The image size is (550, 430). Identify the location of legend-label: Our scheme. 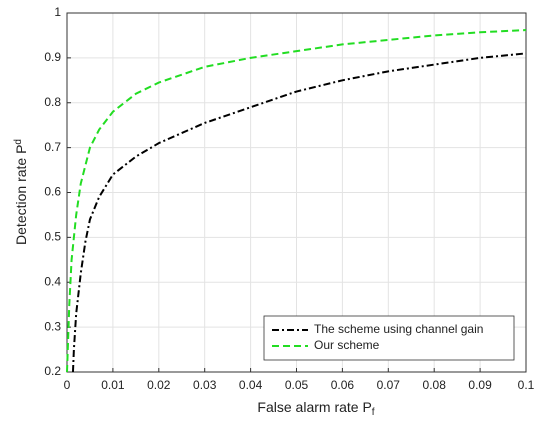
(347, 345).